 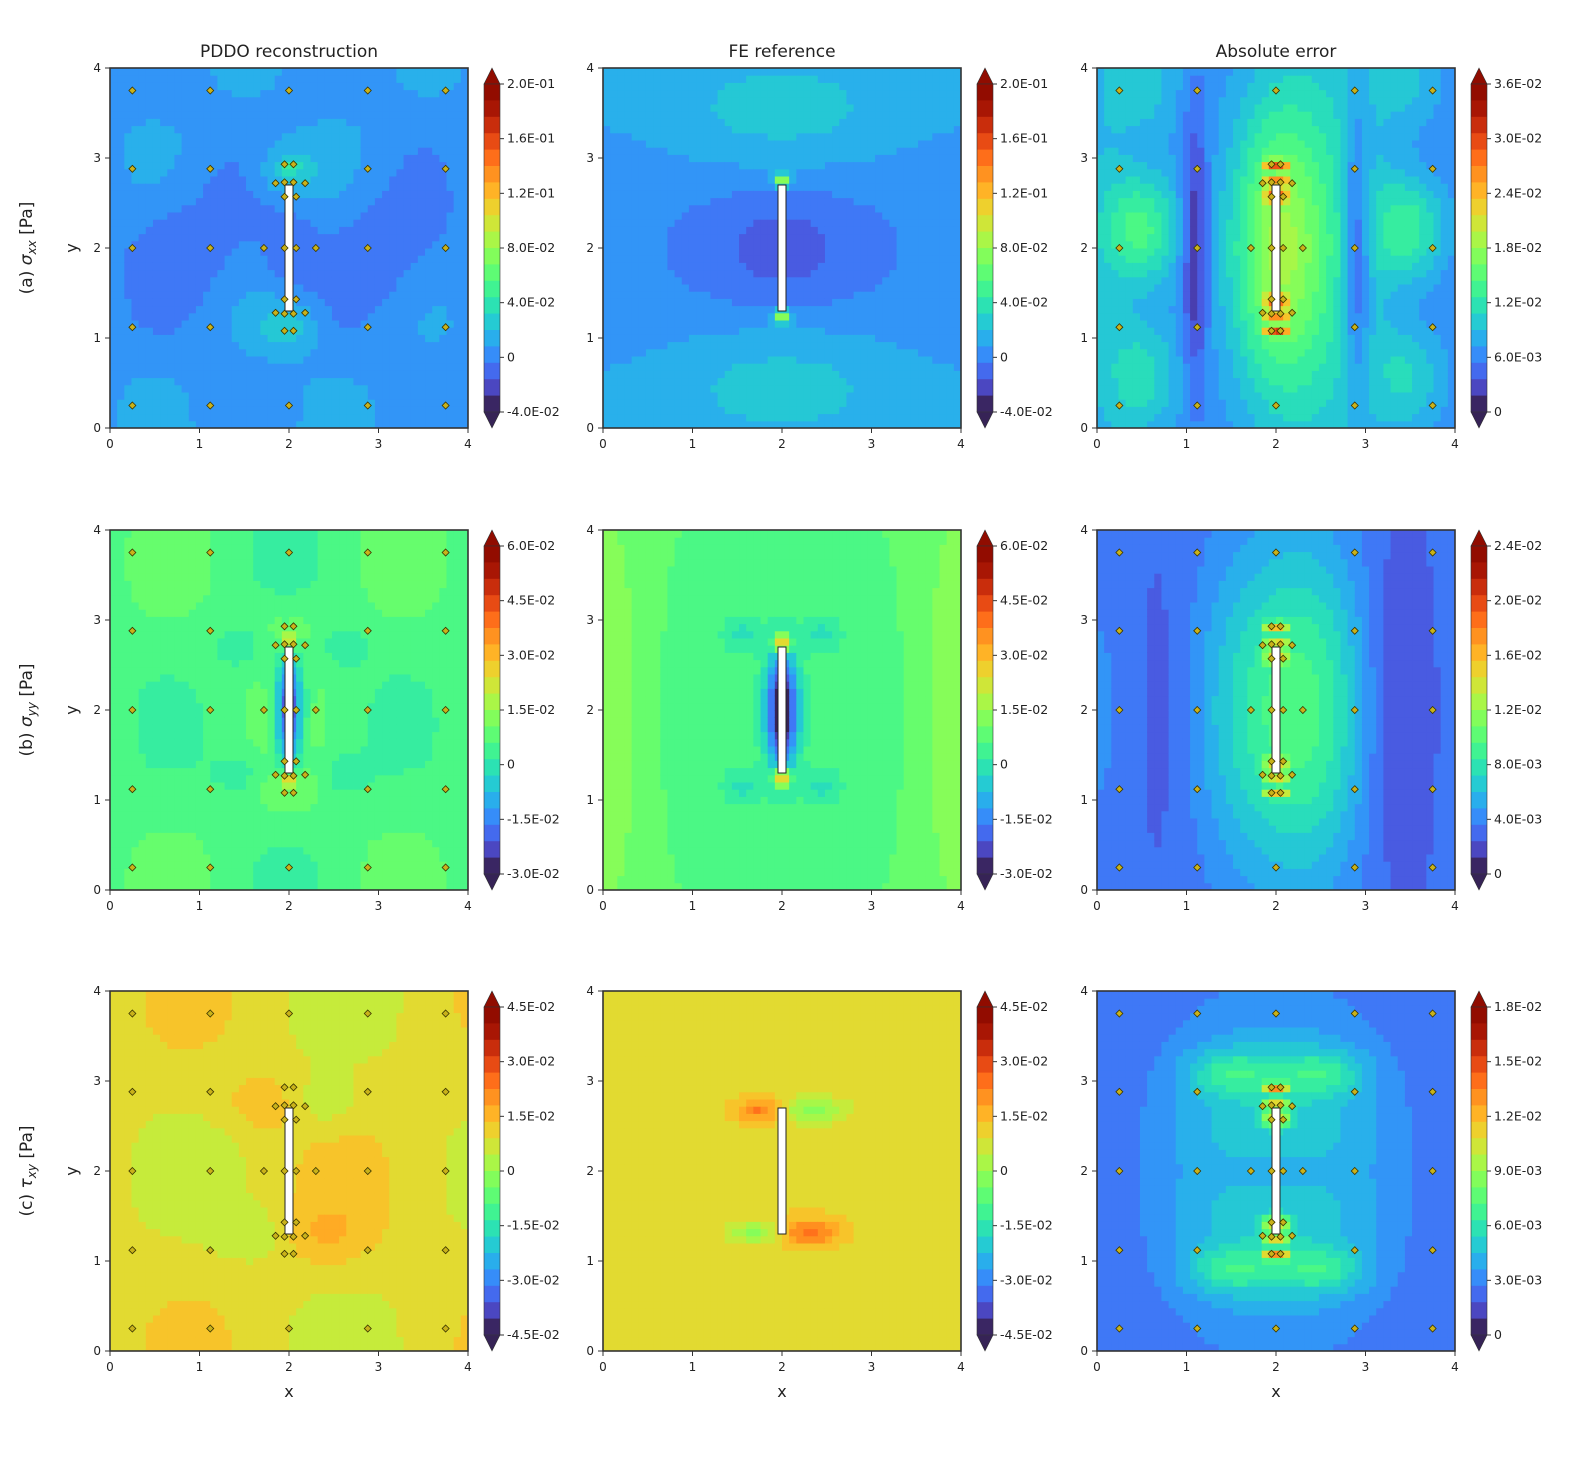 What do you see at coordinates (289, 444) in the screenshot?
I see `x-tick-label: 2` at bounding box center [289, 444].